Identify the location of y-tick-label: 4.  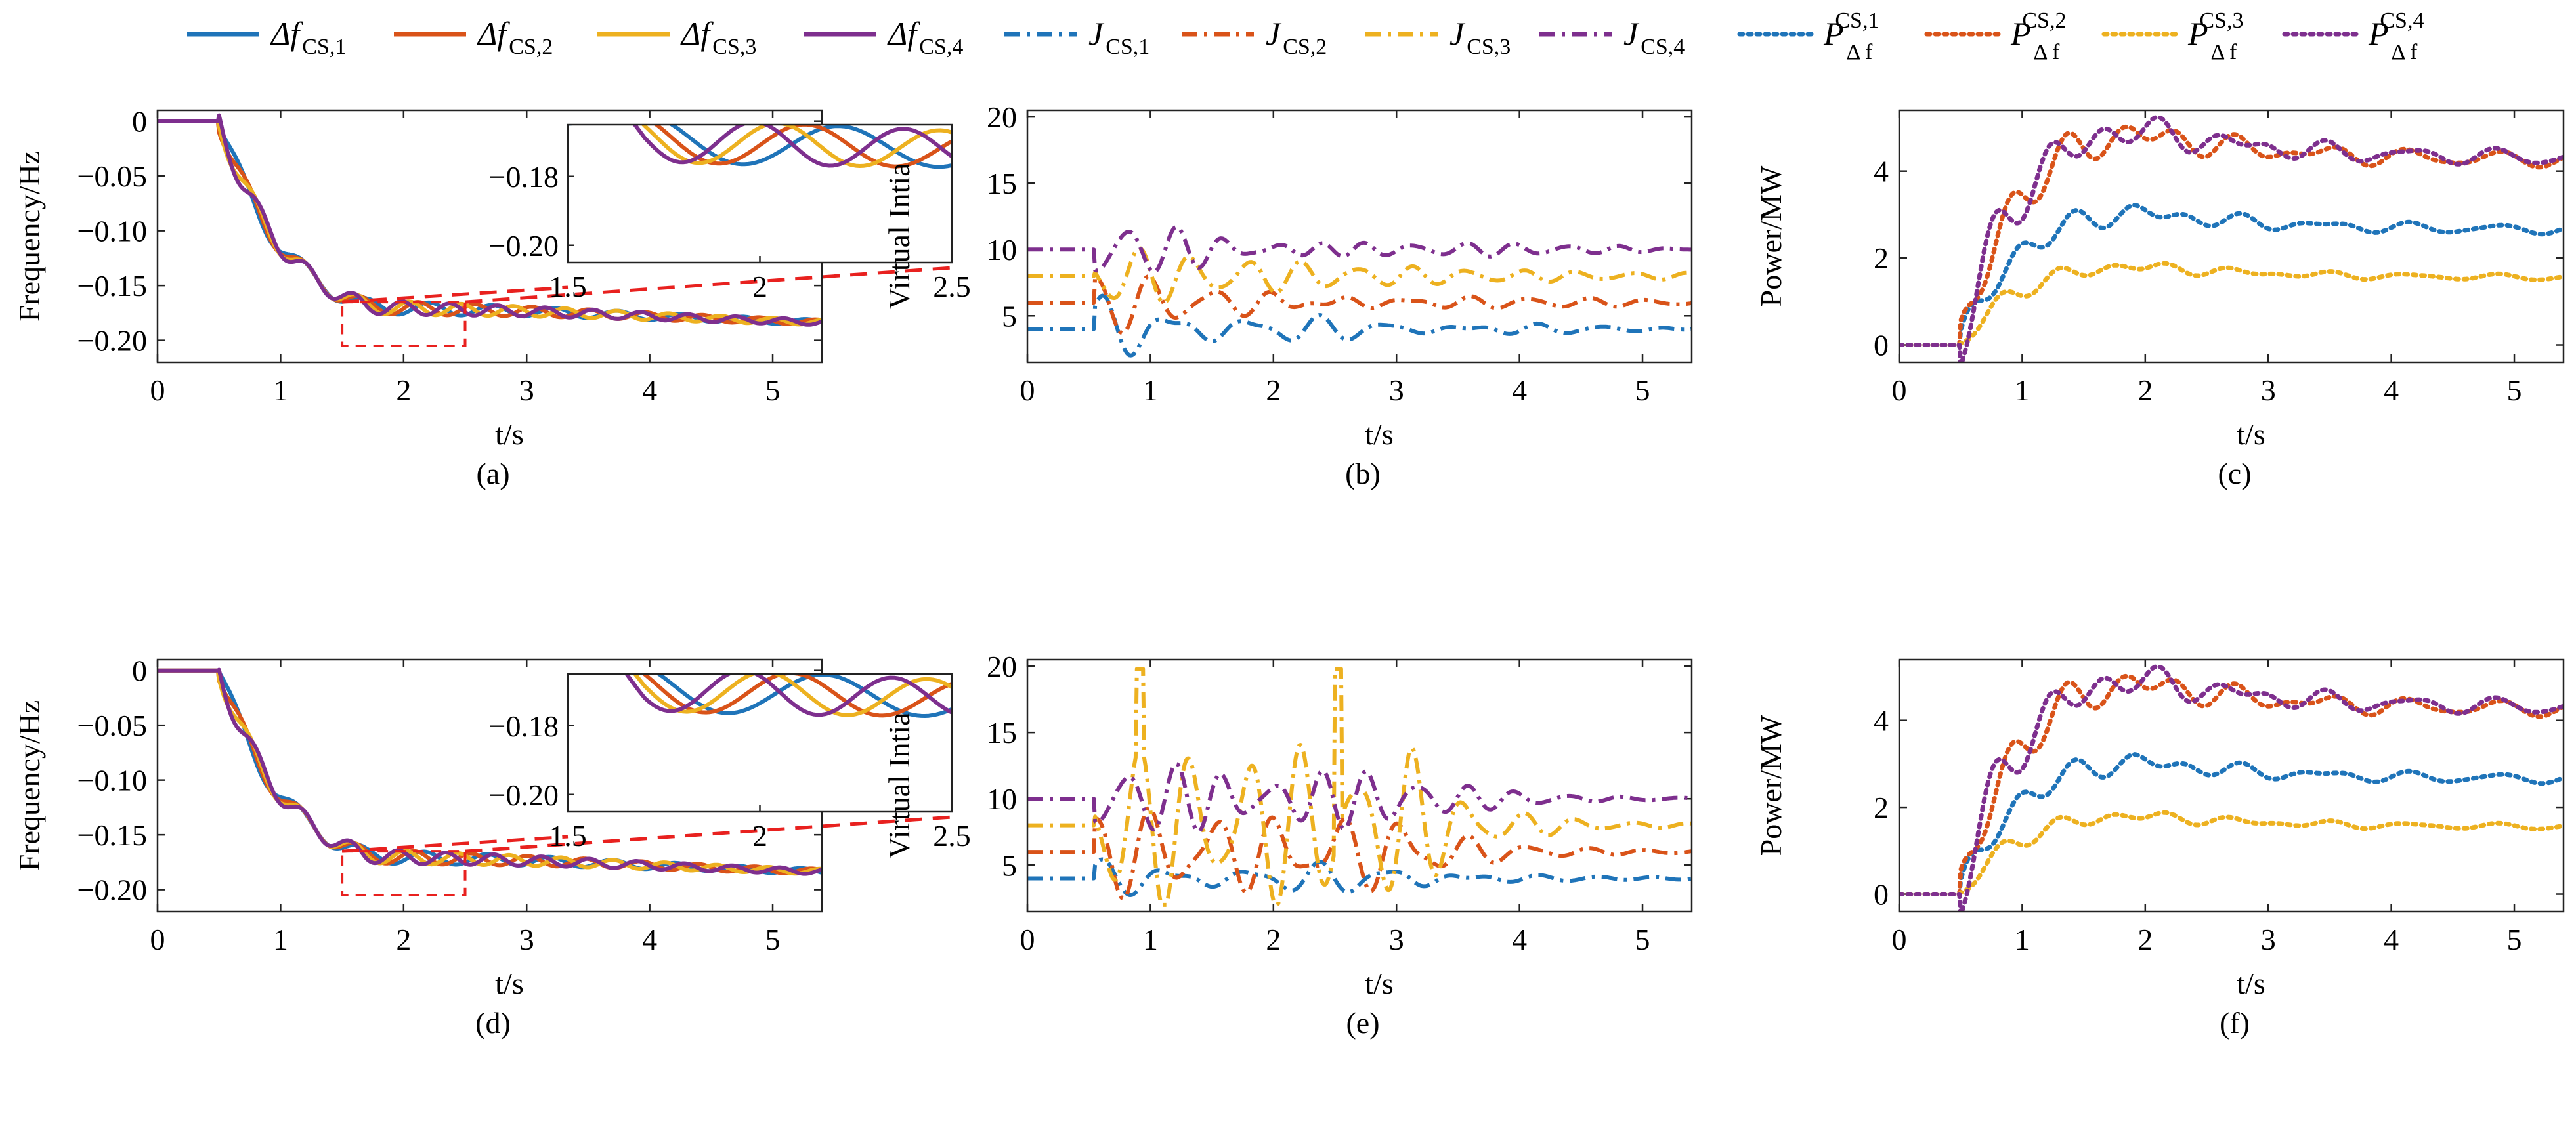
(1881, 721).